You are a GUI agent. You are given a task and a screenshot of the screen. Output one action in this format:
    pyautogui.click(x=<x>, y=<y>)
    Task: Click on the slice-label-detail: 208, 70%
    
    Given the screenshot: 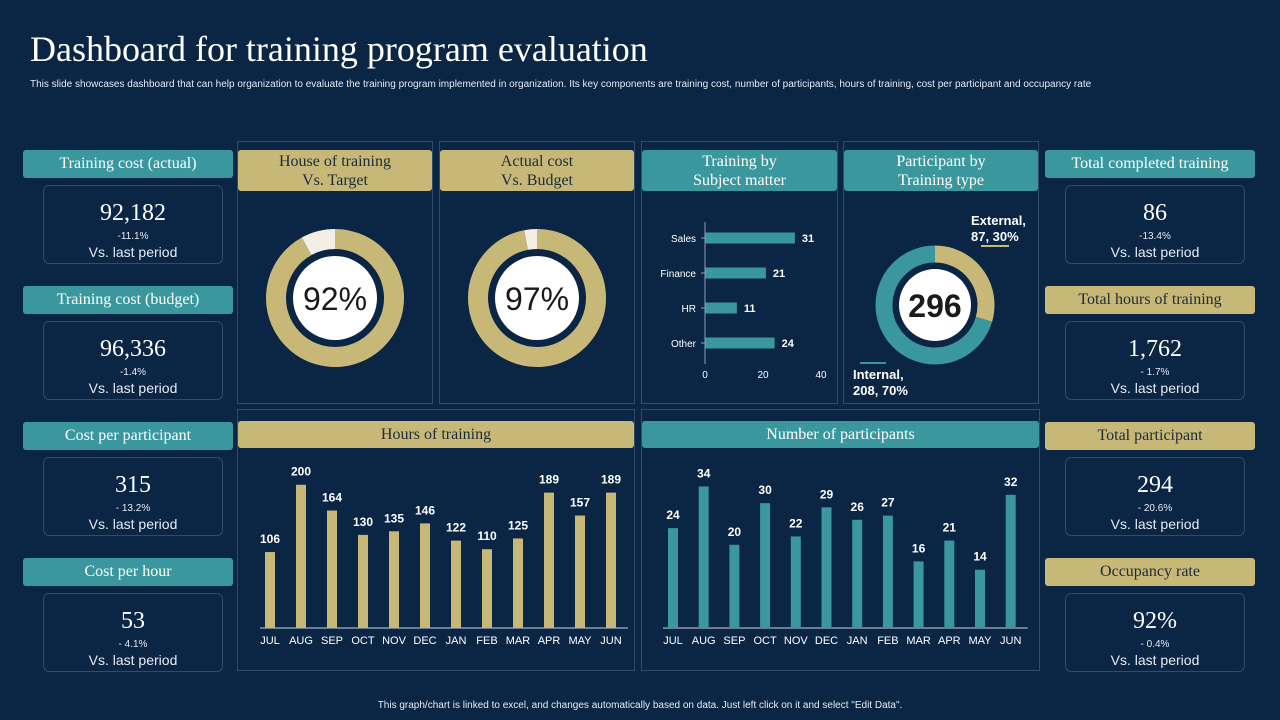 What is the action you would take?
    pyautogui.click(x=880, y=390)
    